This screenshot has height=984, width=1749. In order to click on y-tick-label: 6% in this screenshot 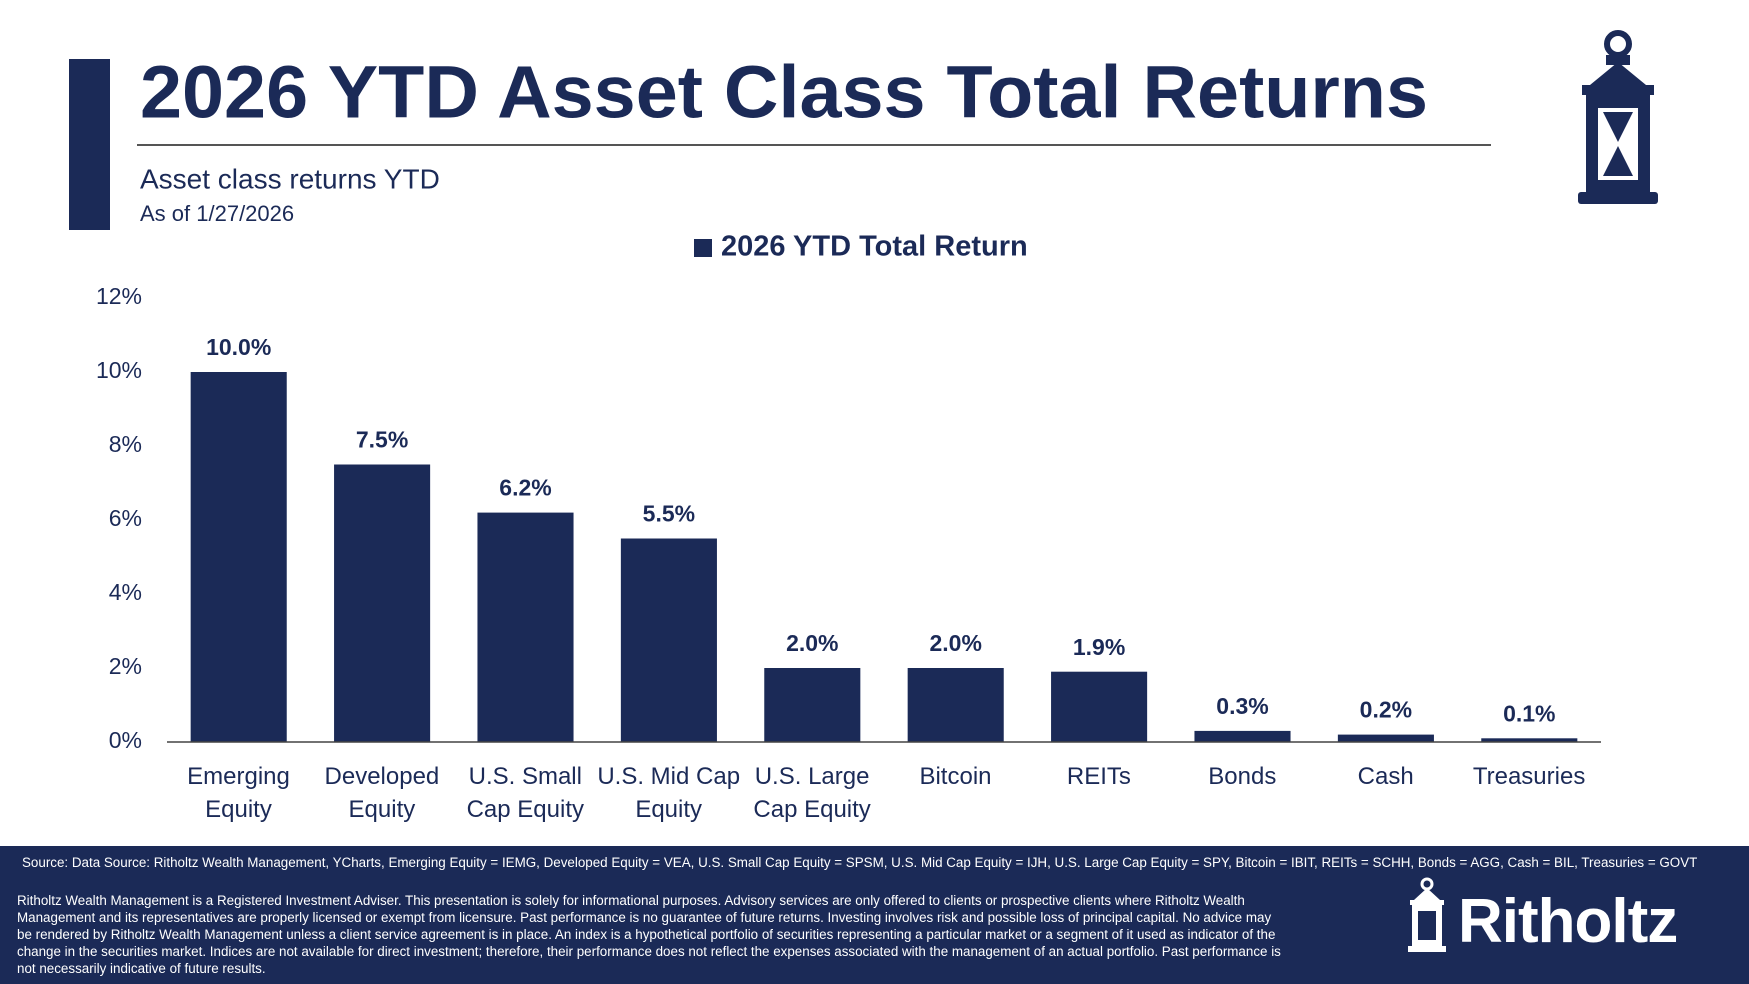, I will do `click(125, 518)`.